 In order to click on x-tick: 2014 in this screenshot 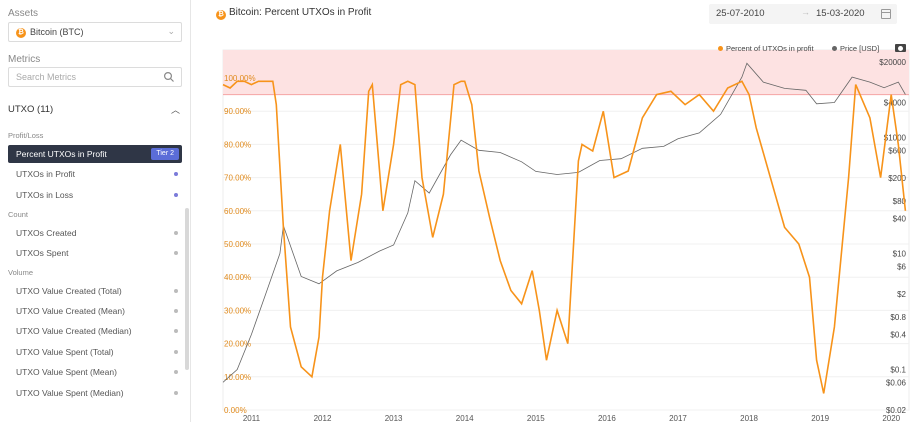, I will do `click(465, 418)`.